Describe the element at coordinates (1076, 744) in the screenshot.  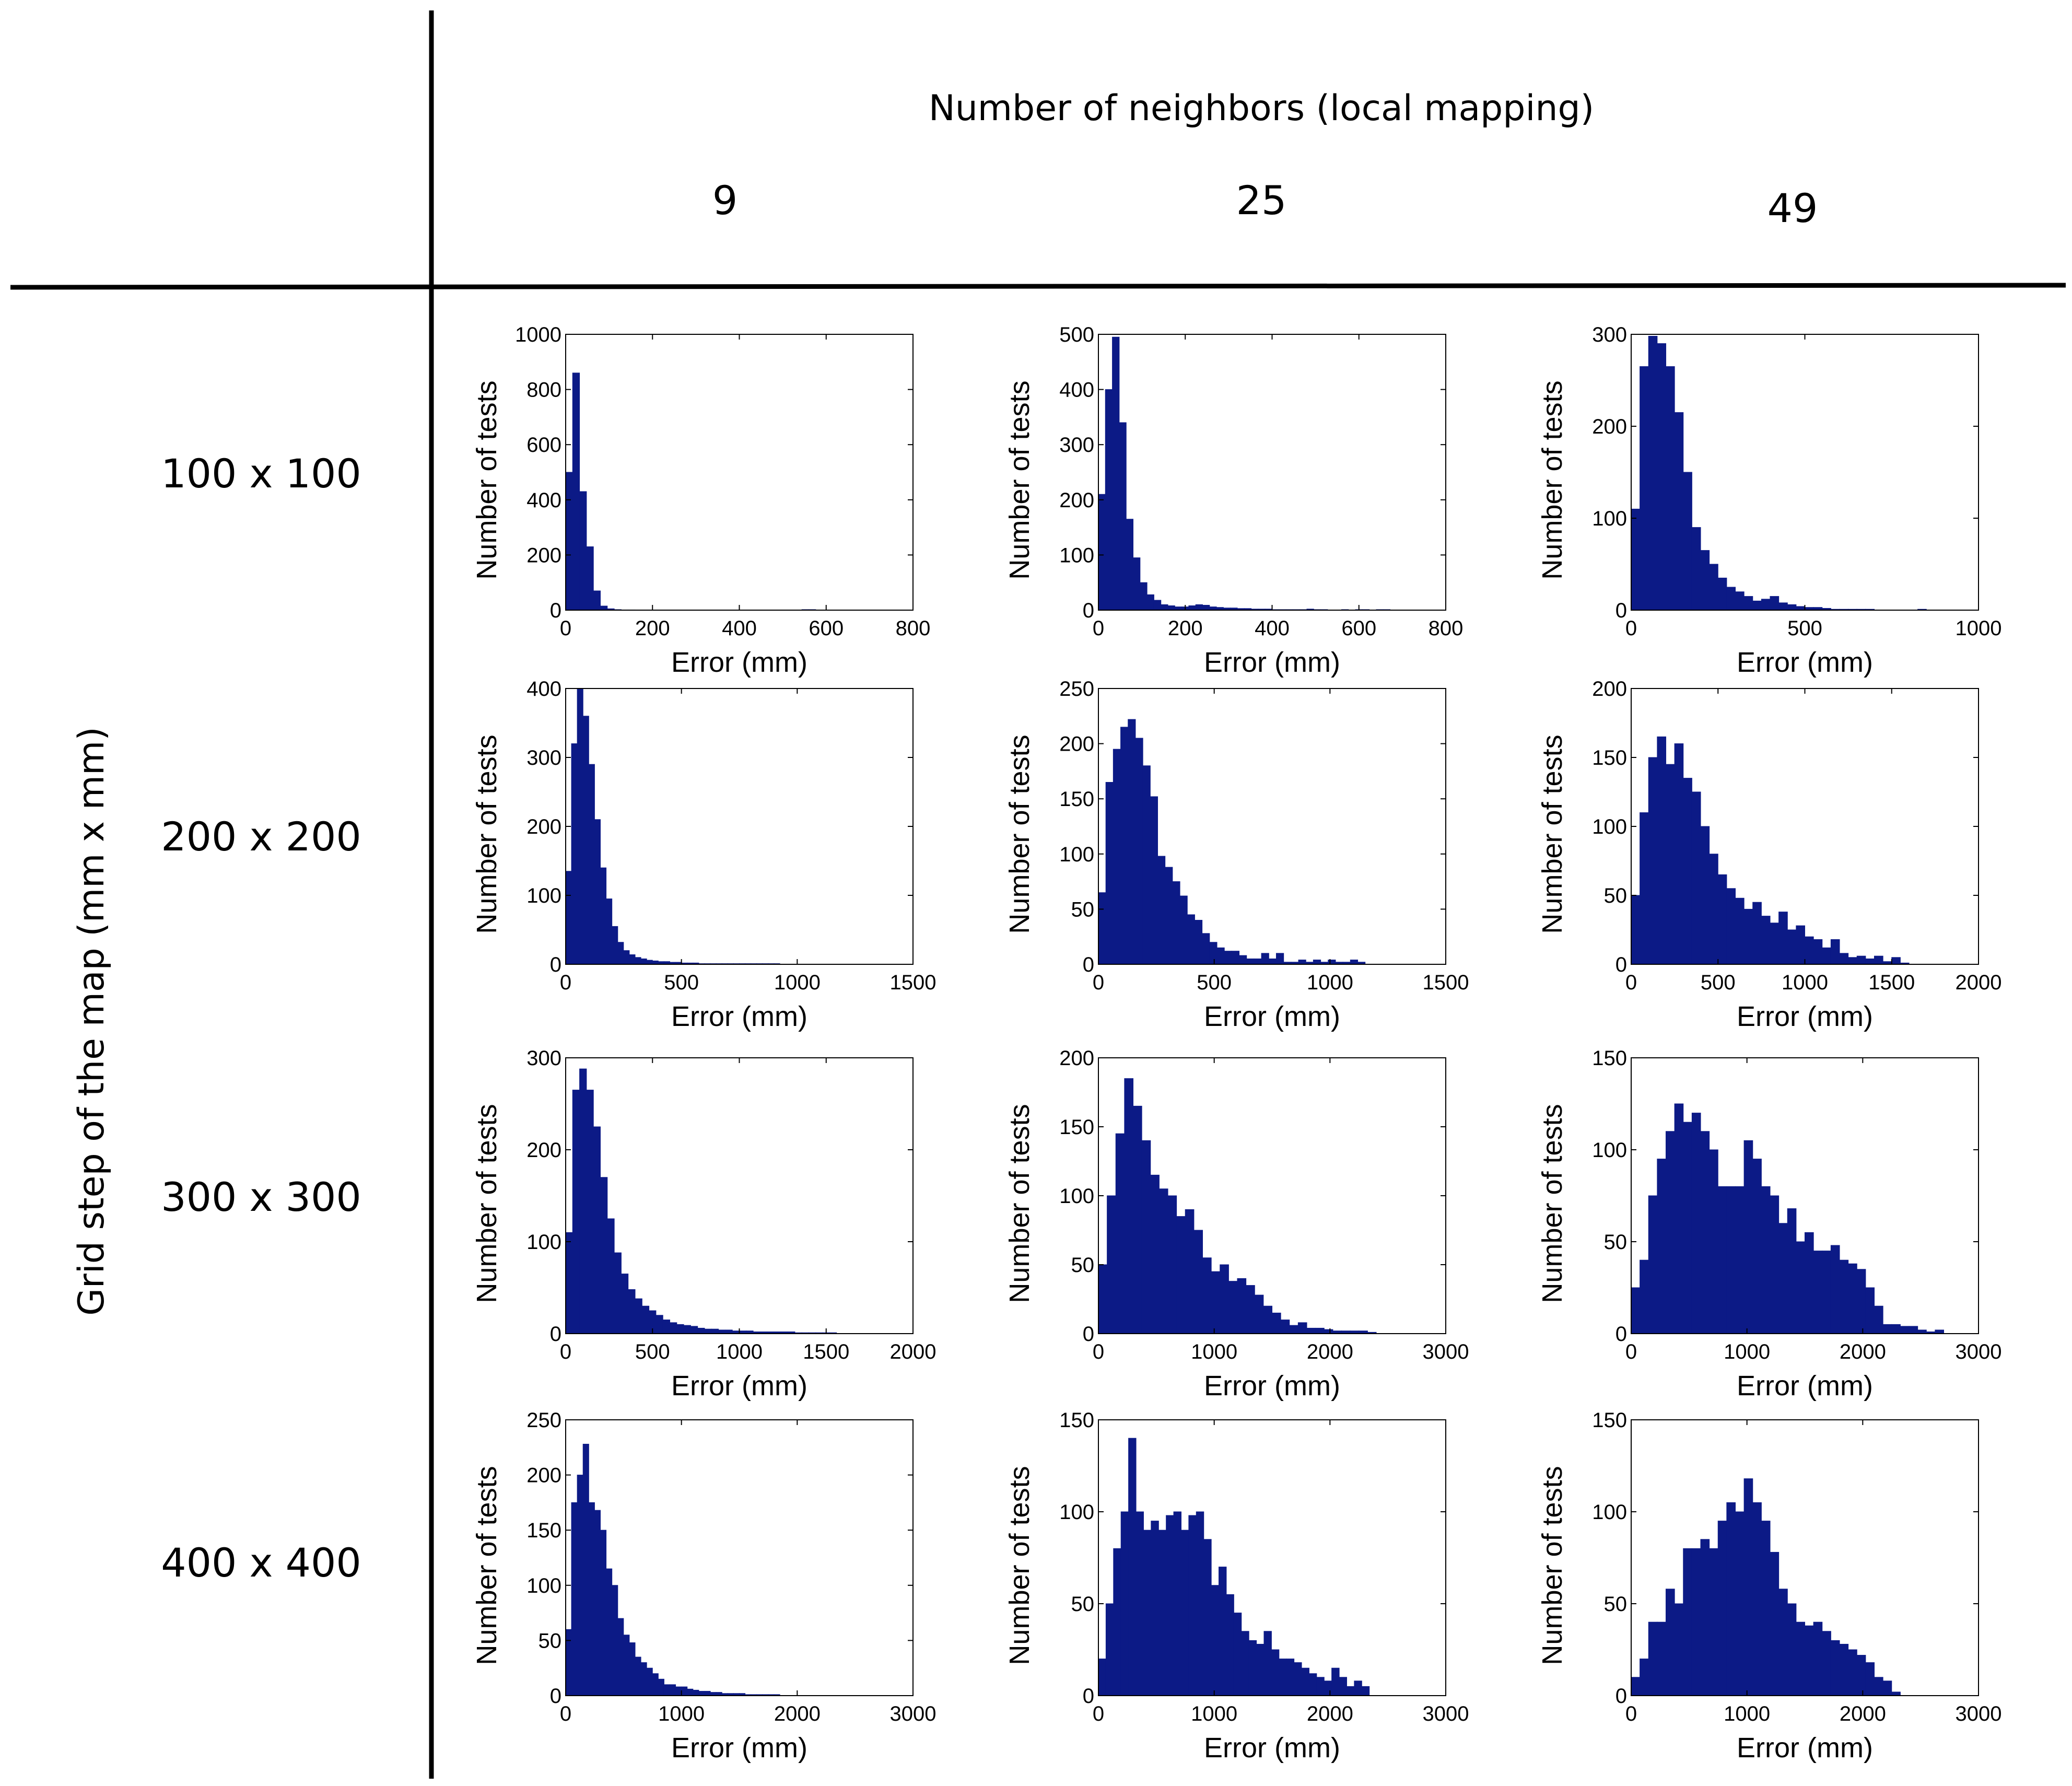
I see `y-tick-label: 200` at that location.